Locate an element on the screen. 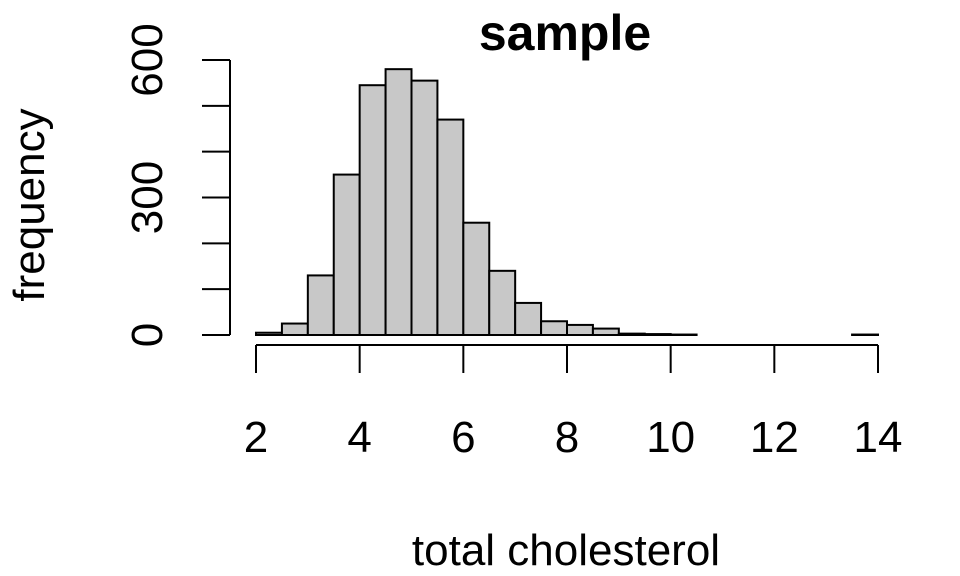 This screenshot has width=960, height=576. x-axis: 2 4 6 8 10 12 14 is located at coordinates (573, 403).